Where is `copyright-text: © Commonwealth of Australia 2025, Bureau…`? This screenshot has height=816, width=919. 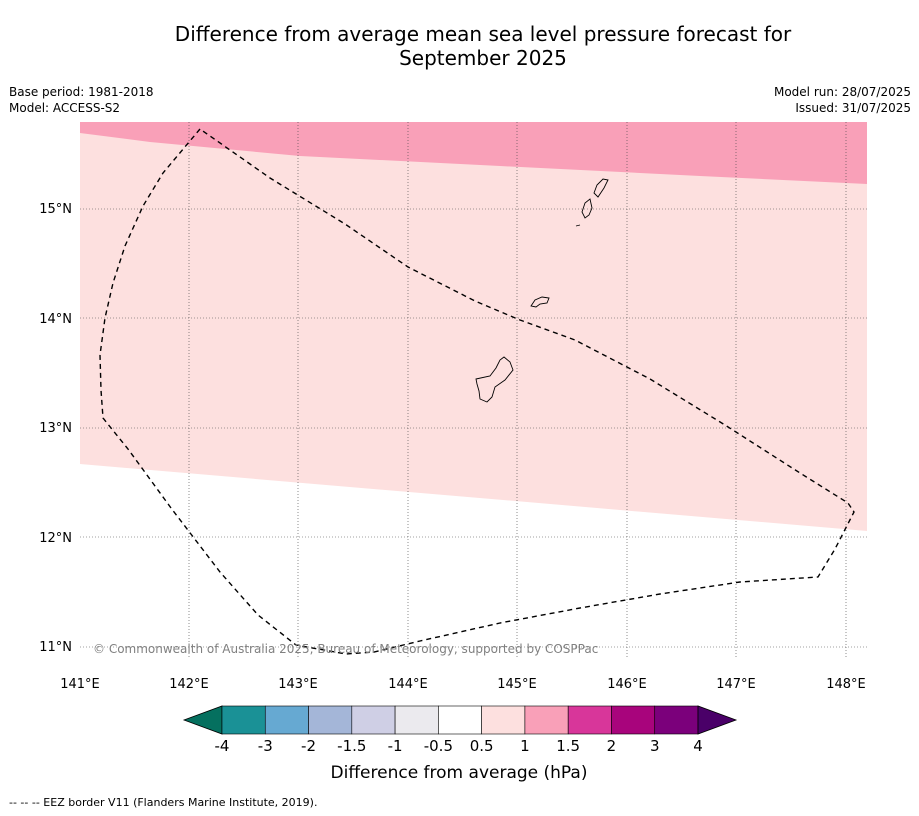
copyright-text: © Commonwealth of Australia 2025, Bureau… is located at coordinates (345, 649).